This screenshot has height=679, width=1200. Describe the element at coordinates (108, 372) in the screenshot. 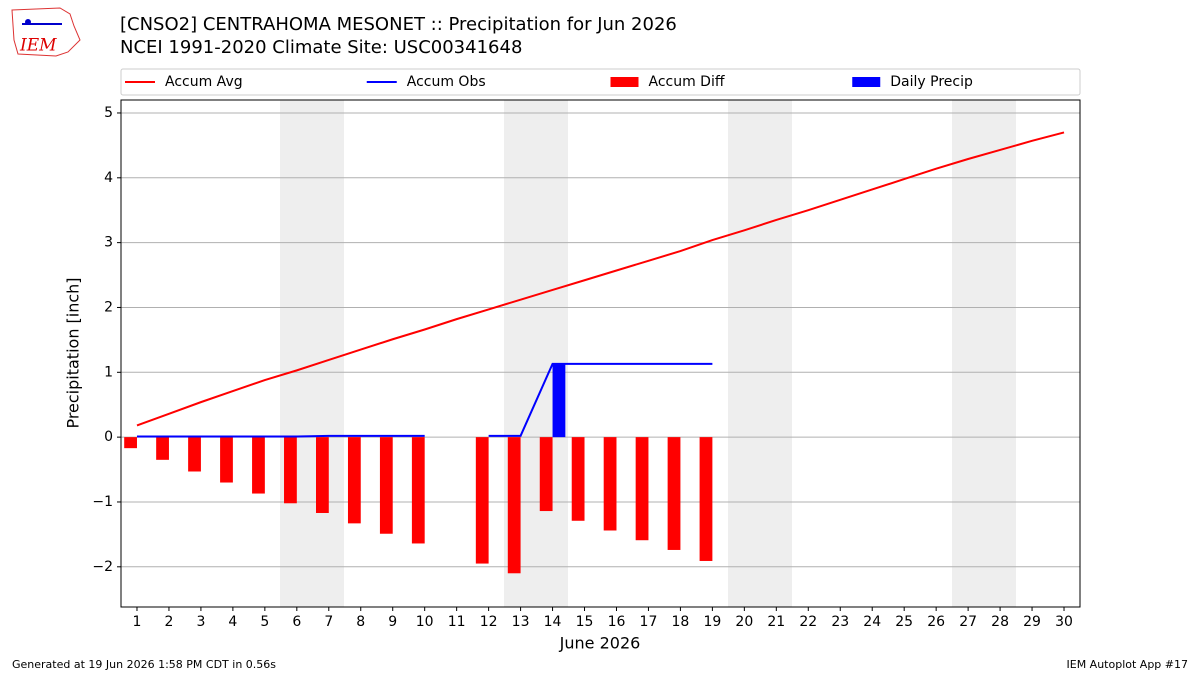

I see `y-tick-label: 1` at that location.